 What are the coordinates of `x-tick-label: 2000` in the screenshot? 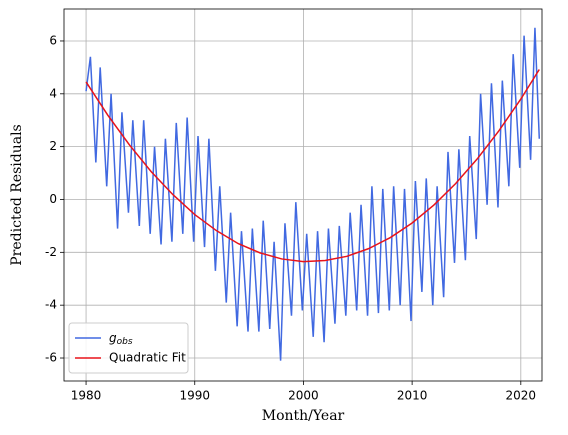 It's located at (303, 396).